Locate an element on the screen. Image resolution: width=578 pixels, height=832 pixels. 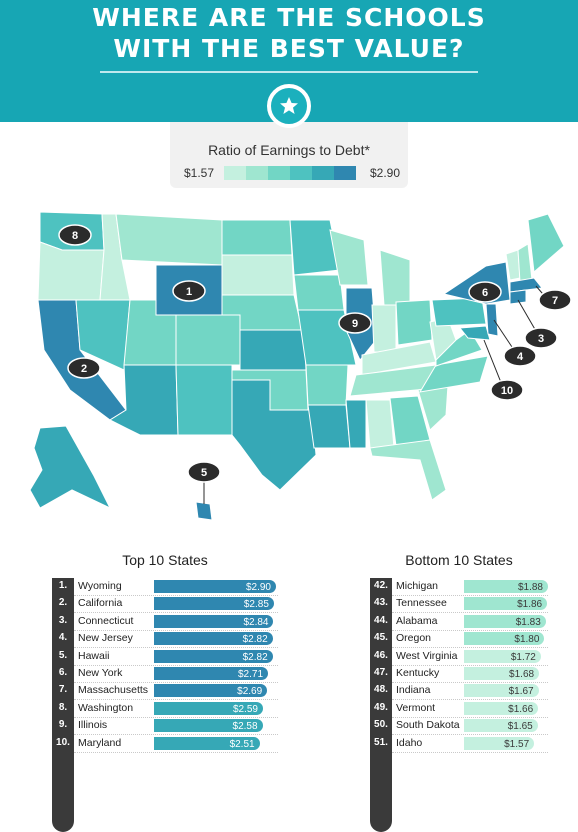
top-10-title: Top 10 States is located at coordinates (165, 560).